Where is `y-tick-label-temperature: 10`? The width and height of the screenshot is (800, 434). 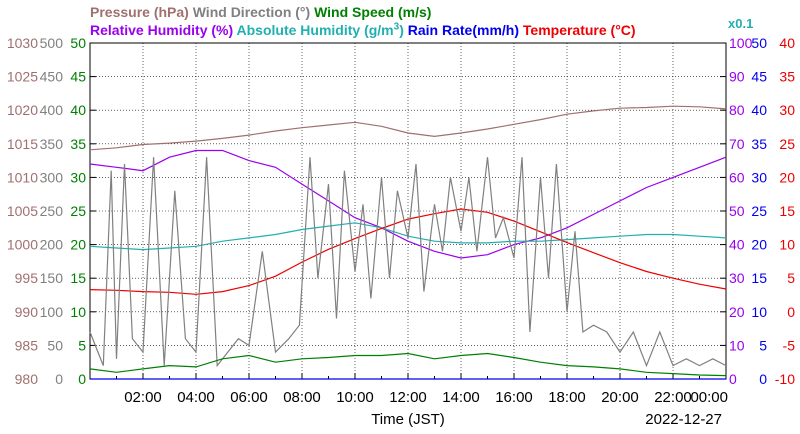
y-tick-label-temperature: 10 is located at coordinates (787, 245).